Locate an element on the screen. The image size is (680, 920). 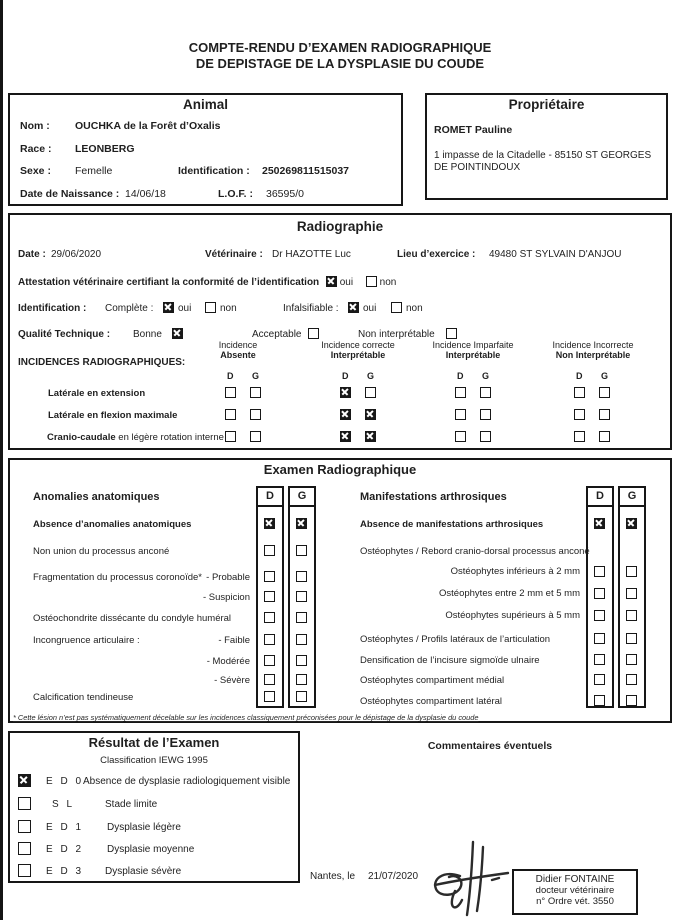
incidences-col-0: Incidence Absente is located at coordinates (238, 350).